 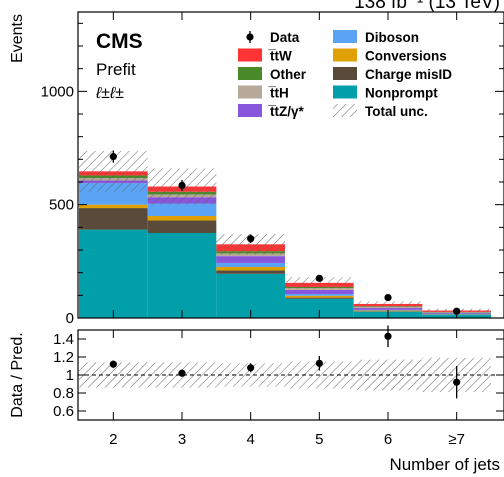 I want to click on x-tick-label: 6, so click(x=388, y=439).